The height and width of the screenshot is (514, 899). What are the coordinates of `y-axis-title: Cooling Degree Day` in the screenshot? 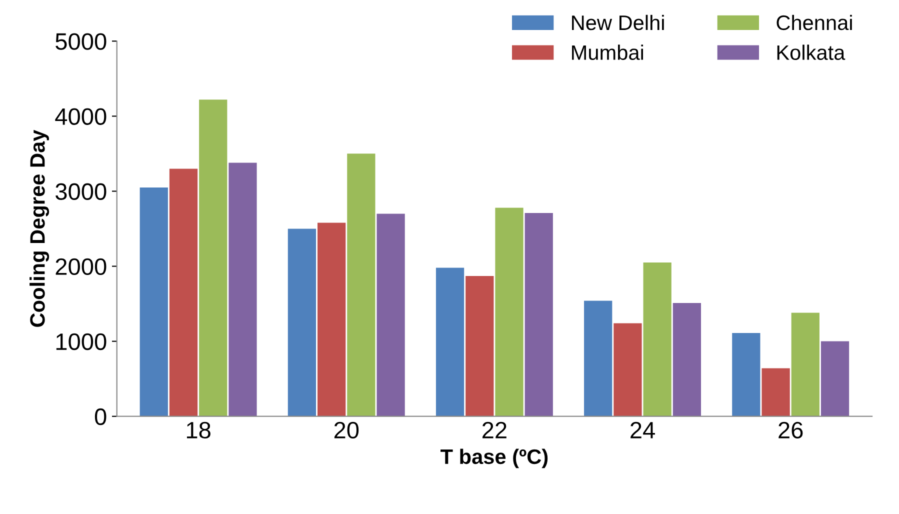 It's located at (40, 228).